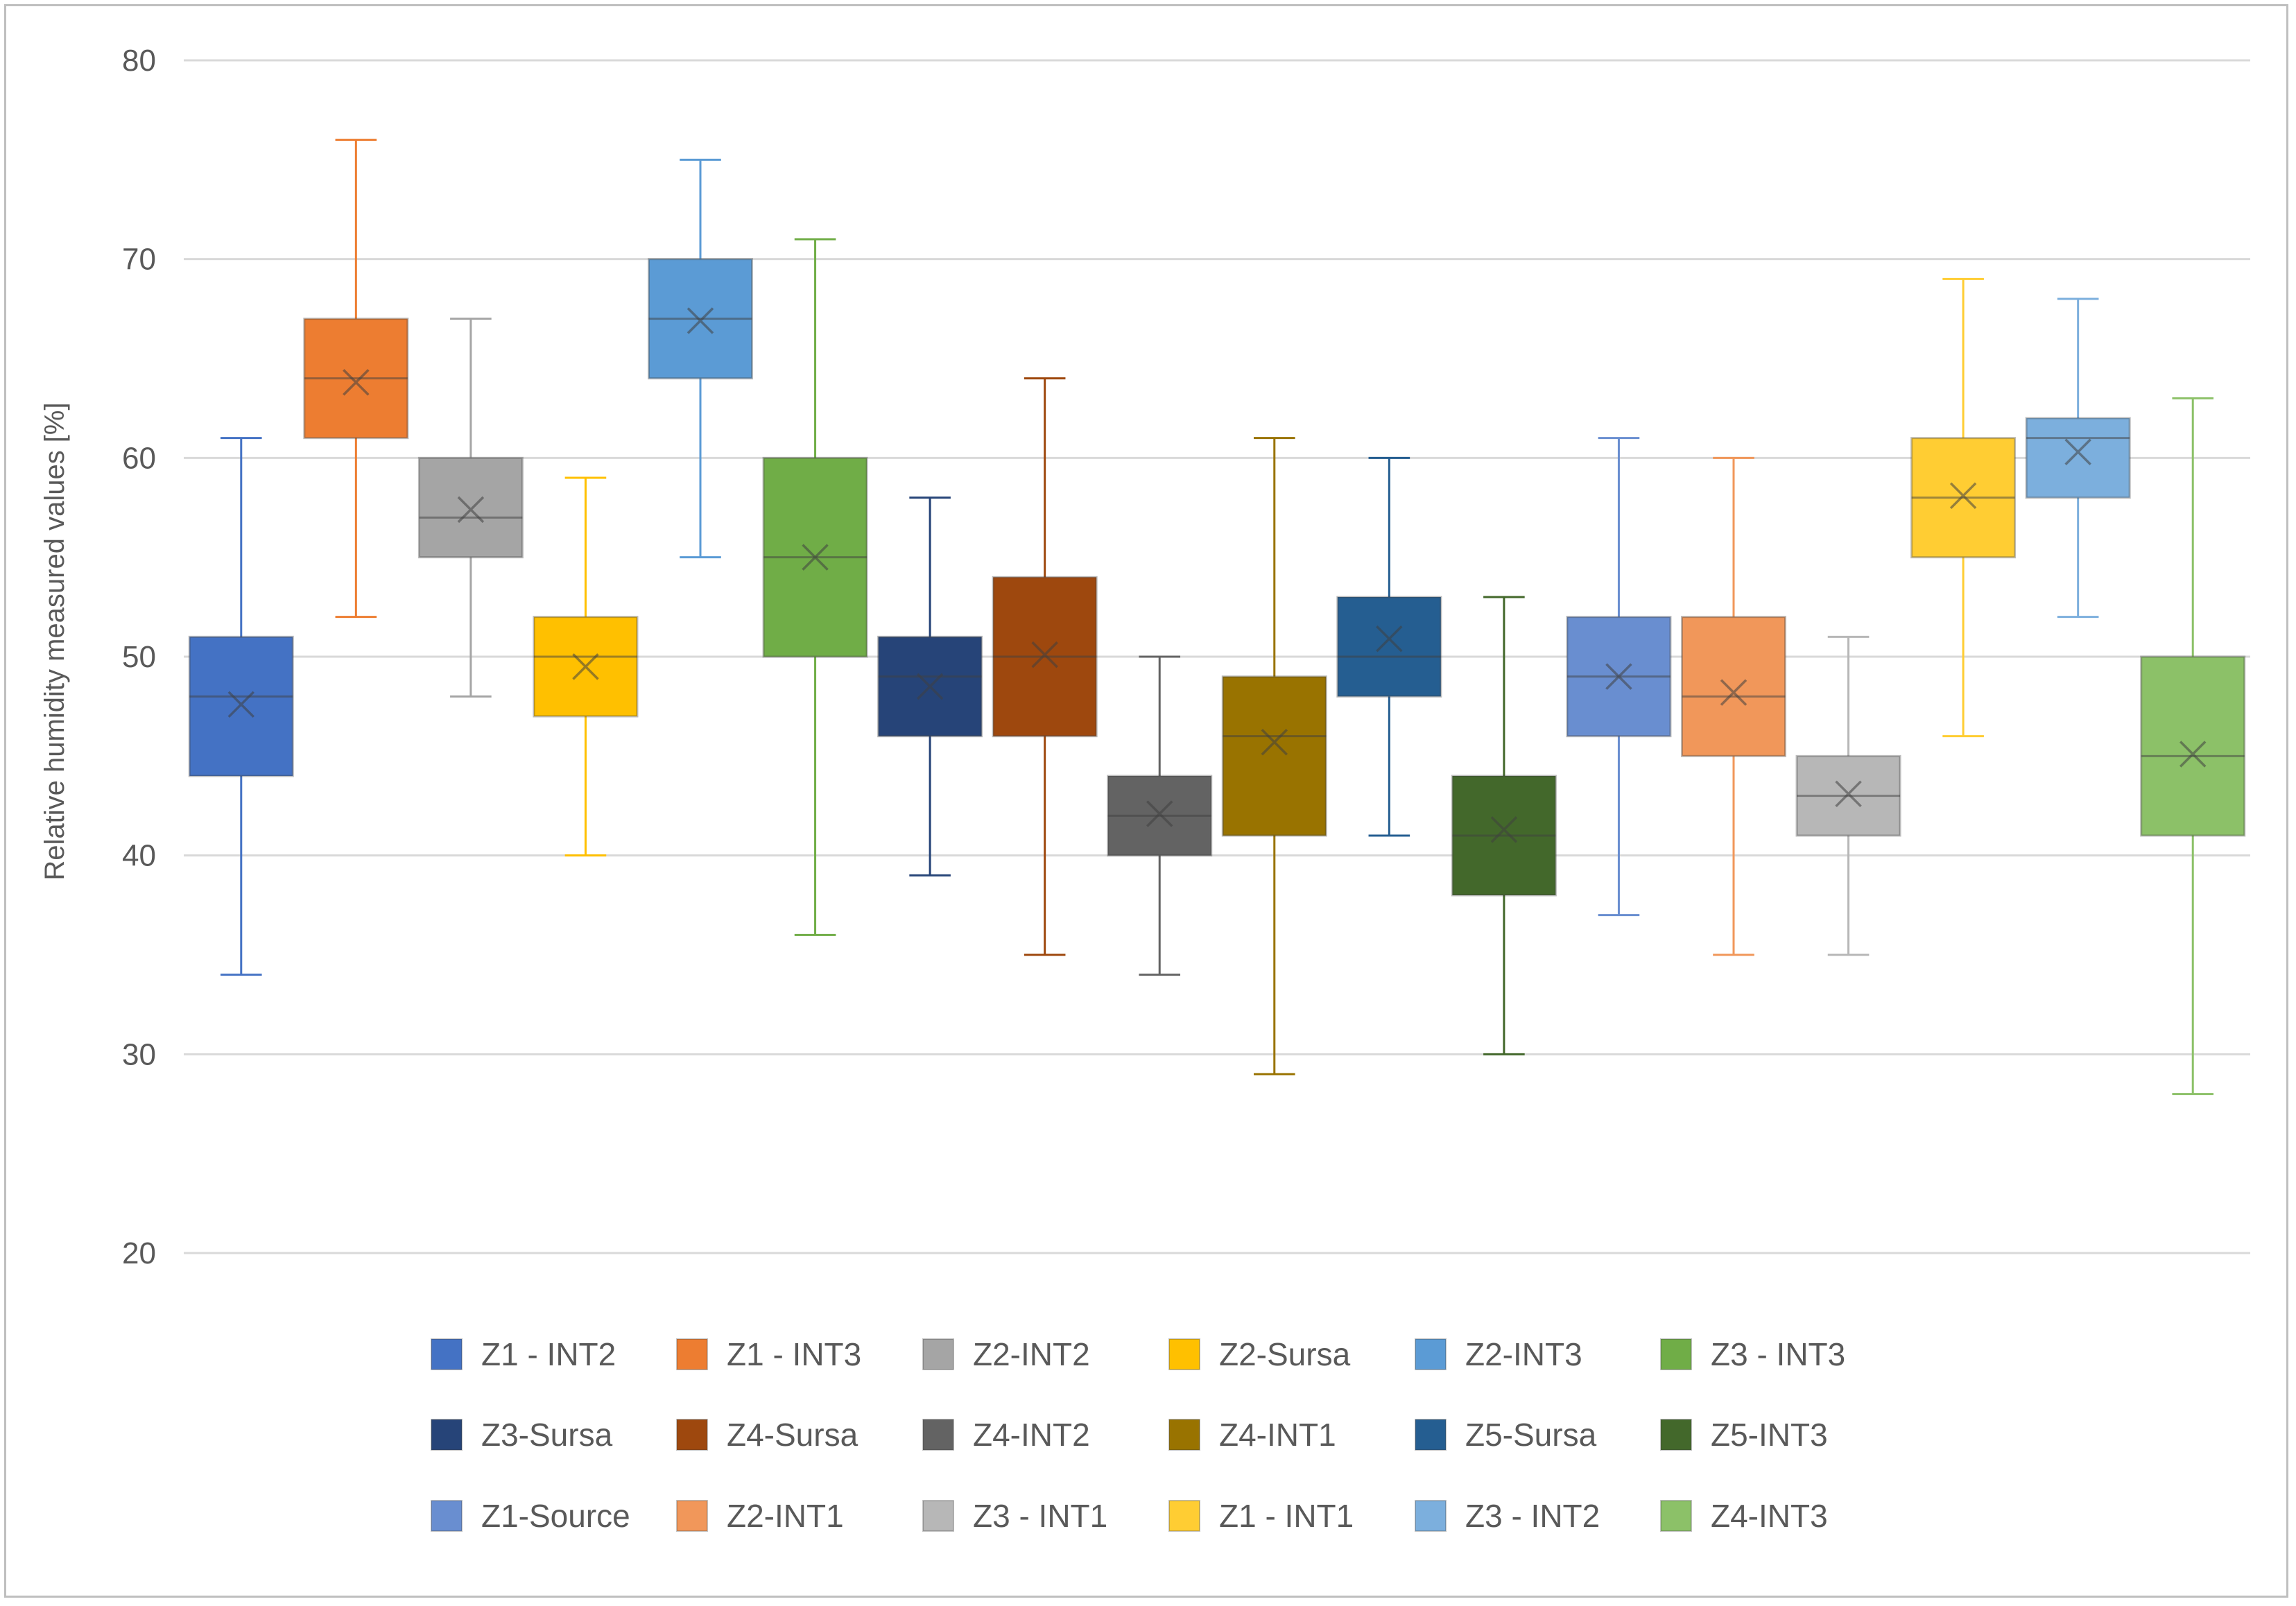  I want to click on legend-label: Z1 - INT1, so click(1286, 1516).